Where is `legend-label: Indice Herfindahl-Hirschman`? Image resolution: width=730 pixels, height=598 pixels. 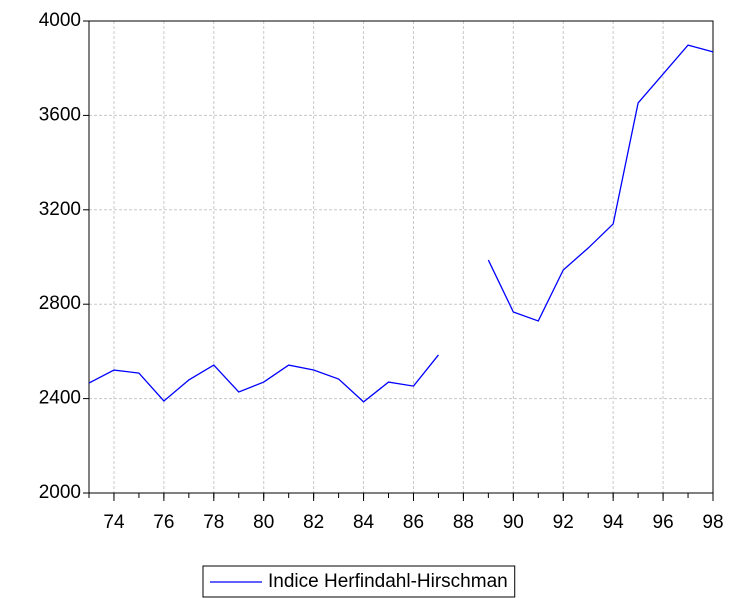
legend-label: Indice Herfindahl-Hirschman is located at coordinates (388, 581).